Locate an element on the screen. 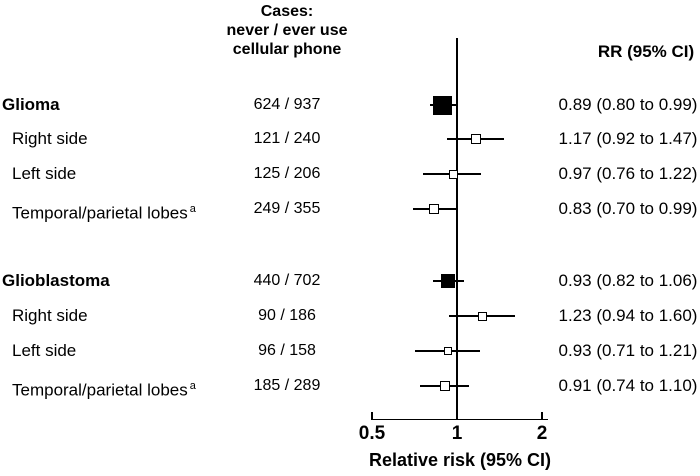 Image resolution: width=700 pixels, height=476 pixels. cases-count: 121 / 240 is located at coordinates (287, 138).